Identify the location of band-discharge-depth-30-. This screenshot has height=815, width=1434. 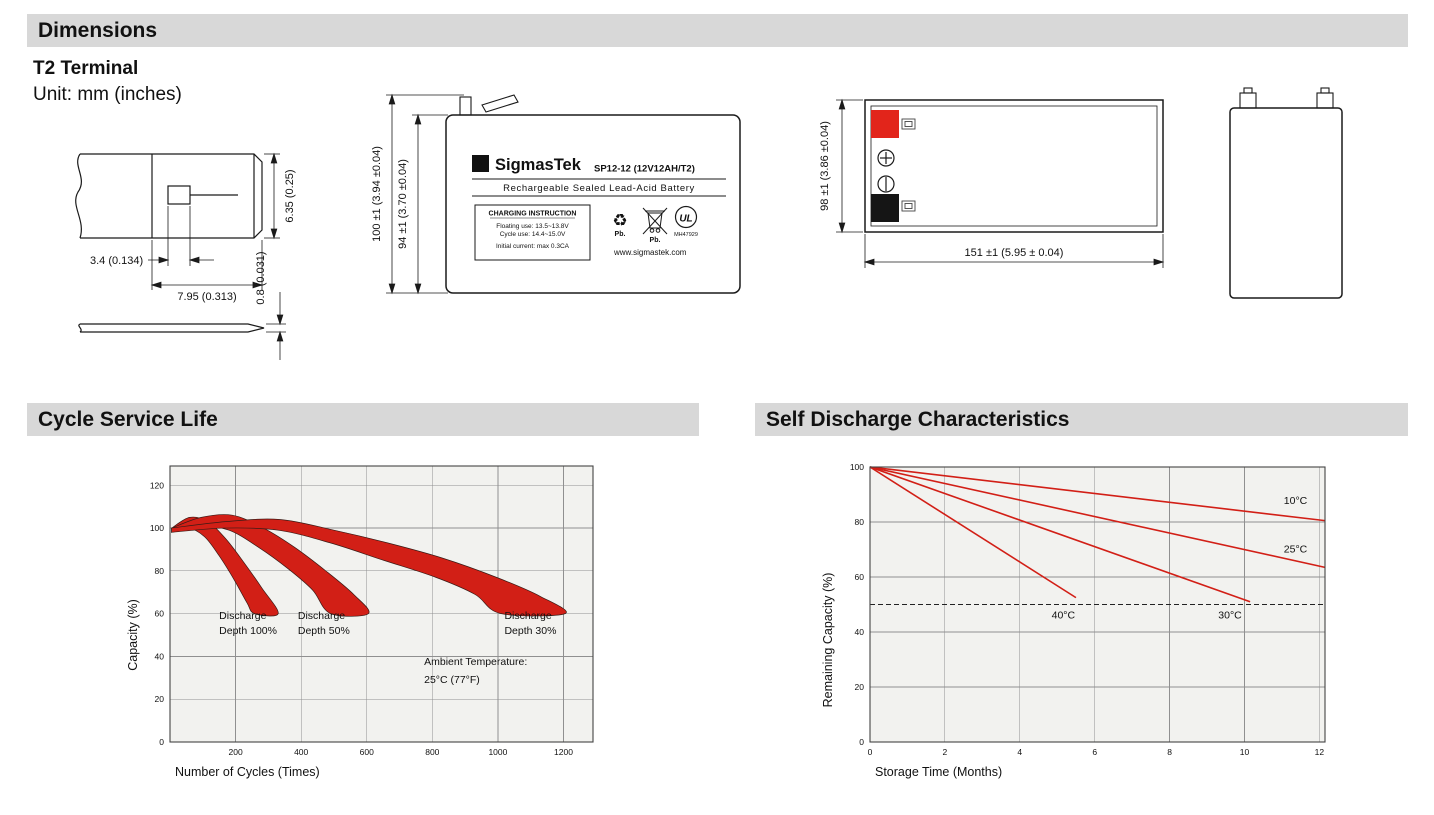
(369, 567).